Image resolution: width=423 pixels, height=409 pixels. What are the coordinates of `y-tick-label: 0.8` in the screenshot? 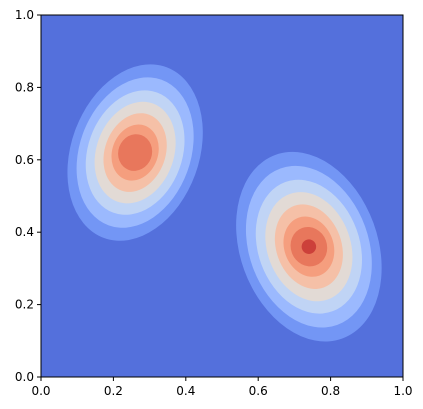 It's located at (24, 87).